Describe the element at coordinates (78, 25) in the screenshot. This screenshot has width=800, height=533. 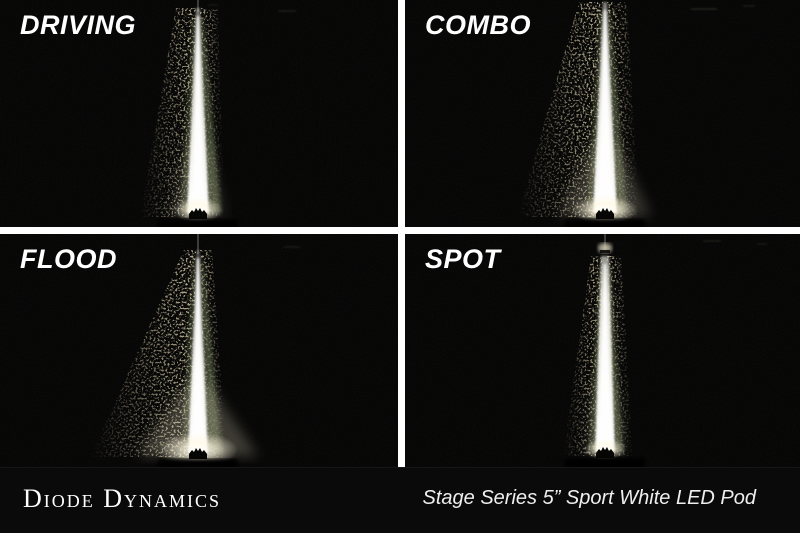
I see `panel-label-driving: DRIVING` at that location.